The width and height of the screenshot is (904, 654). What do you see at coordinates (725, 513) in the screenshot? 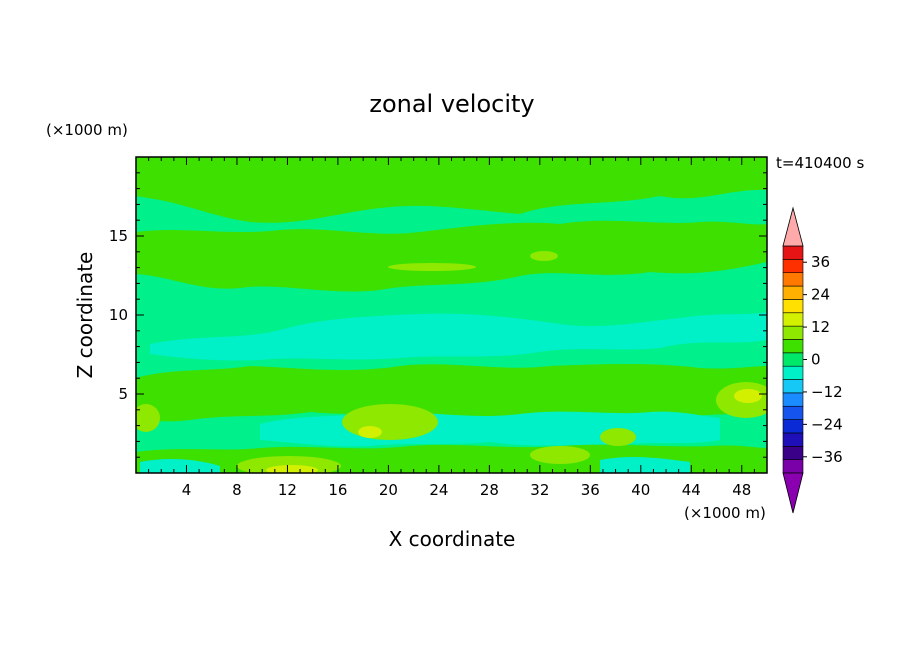
I see `x-unit-label: (×1000 m)` at bounding box center [725, 513].